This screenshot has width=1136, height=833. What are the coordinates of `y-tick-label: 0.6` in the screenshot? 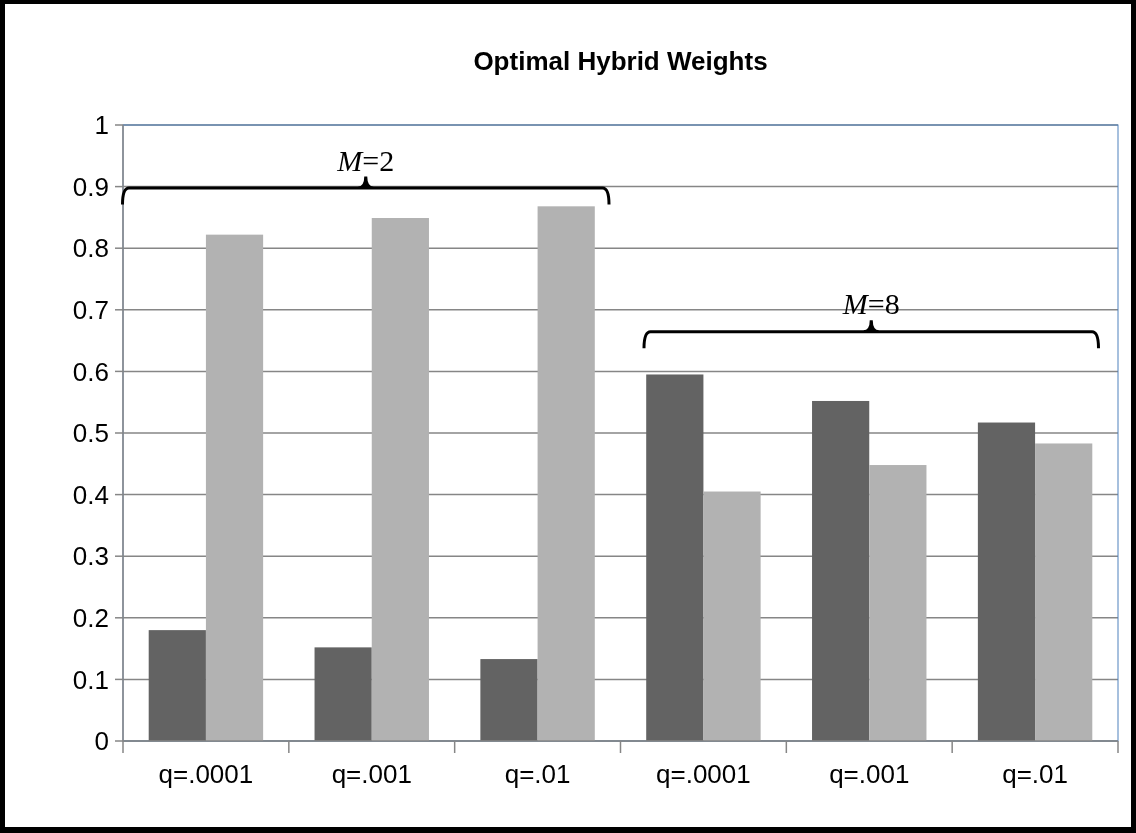 It's located at (90, 371).